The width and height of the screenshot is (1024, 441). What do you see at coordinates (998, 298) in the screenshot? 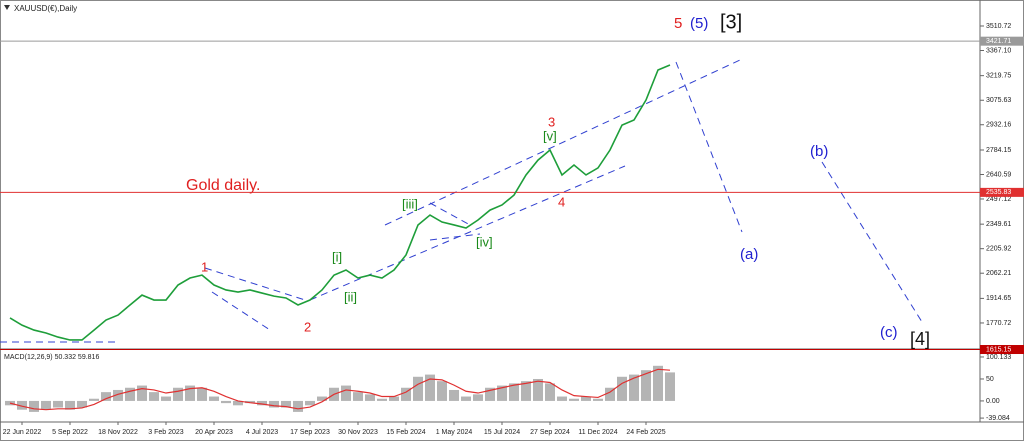
I see `y-tick-label: 1914.65` at bounding box center [998, 298].